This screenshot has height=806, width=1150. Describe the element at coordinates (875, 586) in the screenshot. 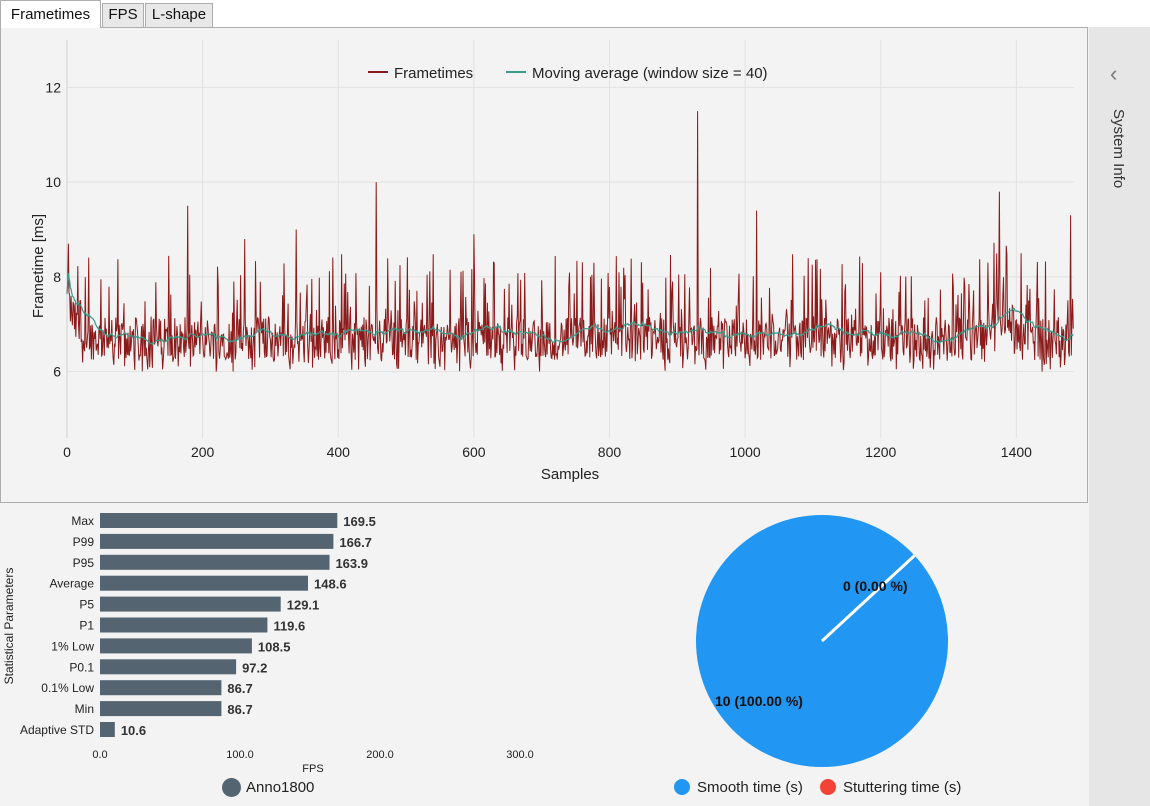

I see `pie-label-stuttering: 0 (0.00 %)` at that location.